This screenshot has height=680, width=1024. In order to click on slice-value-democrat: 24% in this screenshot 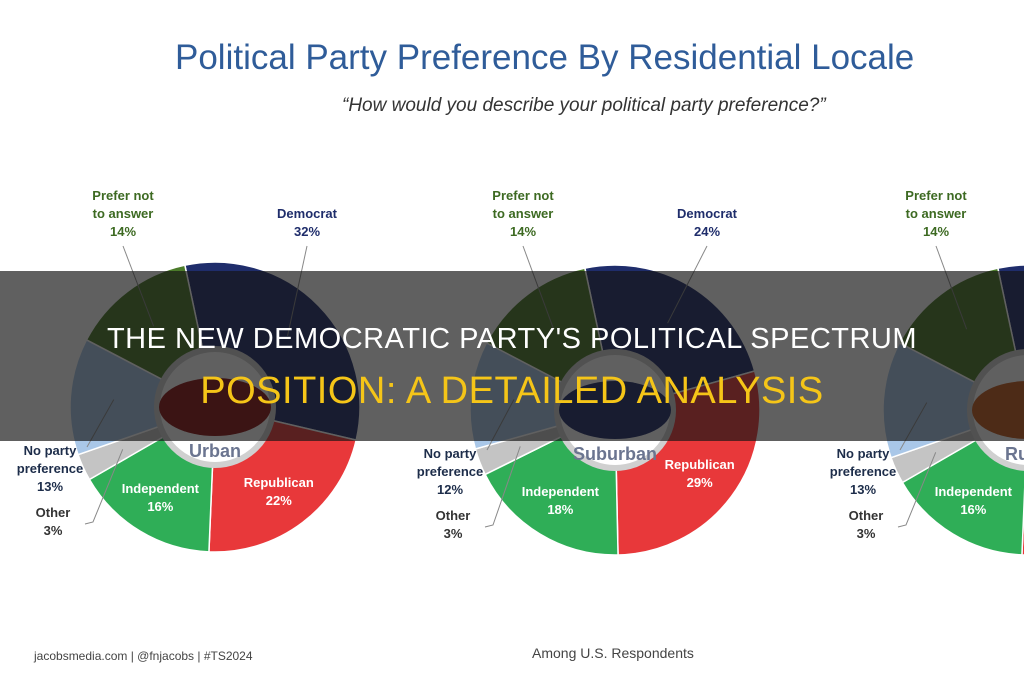, I will do `click(707, 231)`.